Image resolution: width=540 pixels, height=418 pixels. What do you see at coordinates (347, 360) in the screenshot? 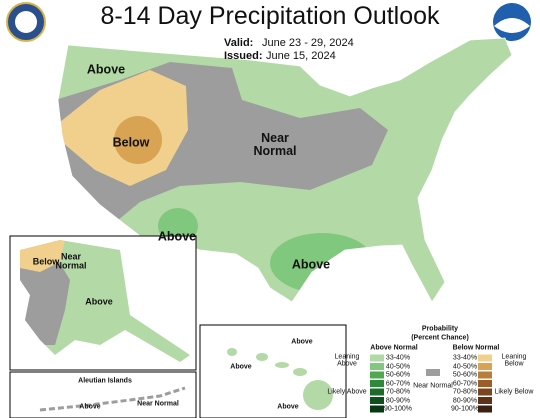
I see `legend-leaning-above: Leaning Above` at bounding box center [347, 360].